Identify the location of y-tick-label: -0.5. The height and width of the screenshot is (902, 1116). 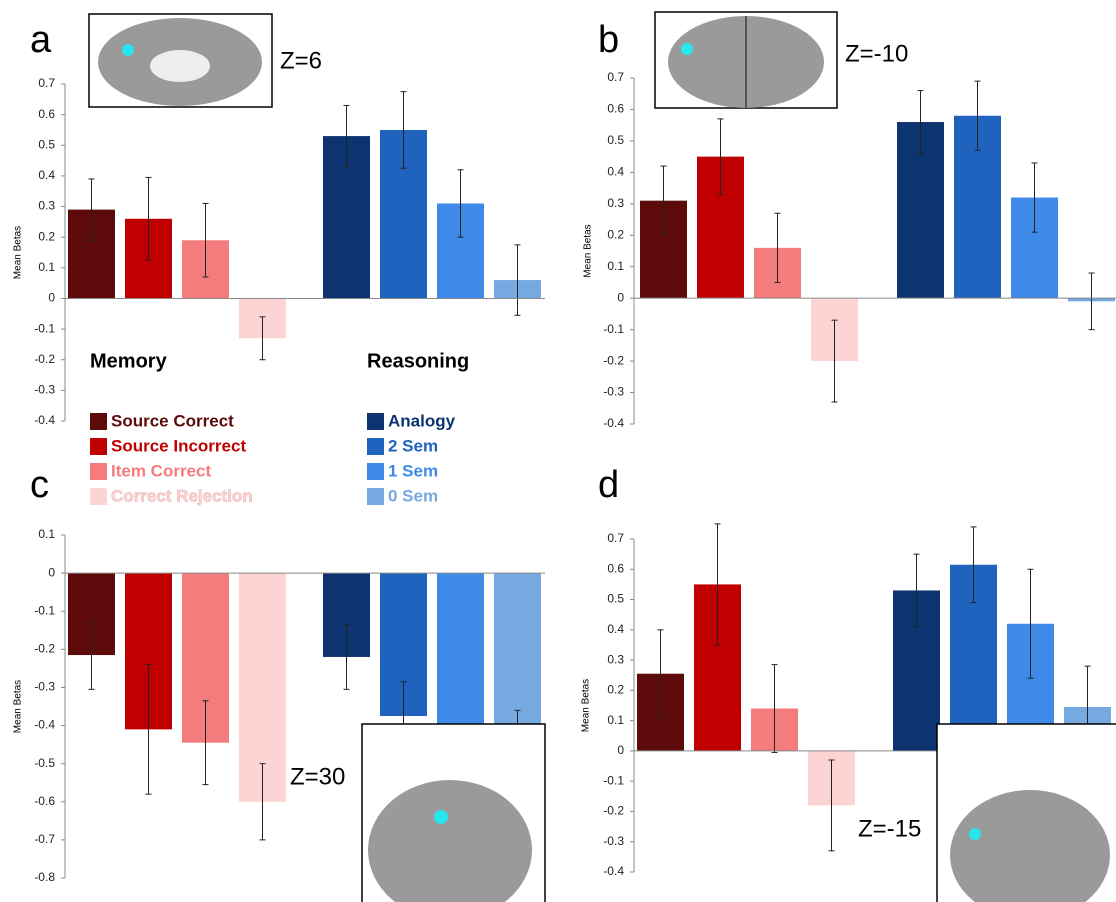
(44, 763).